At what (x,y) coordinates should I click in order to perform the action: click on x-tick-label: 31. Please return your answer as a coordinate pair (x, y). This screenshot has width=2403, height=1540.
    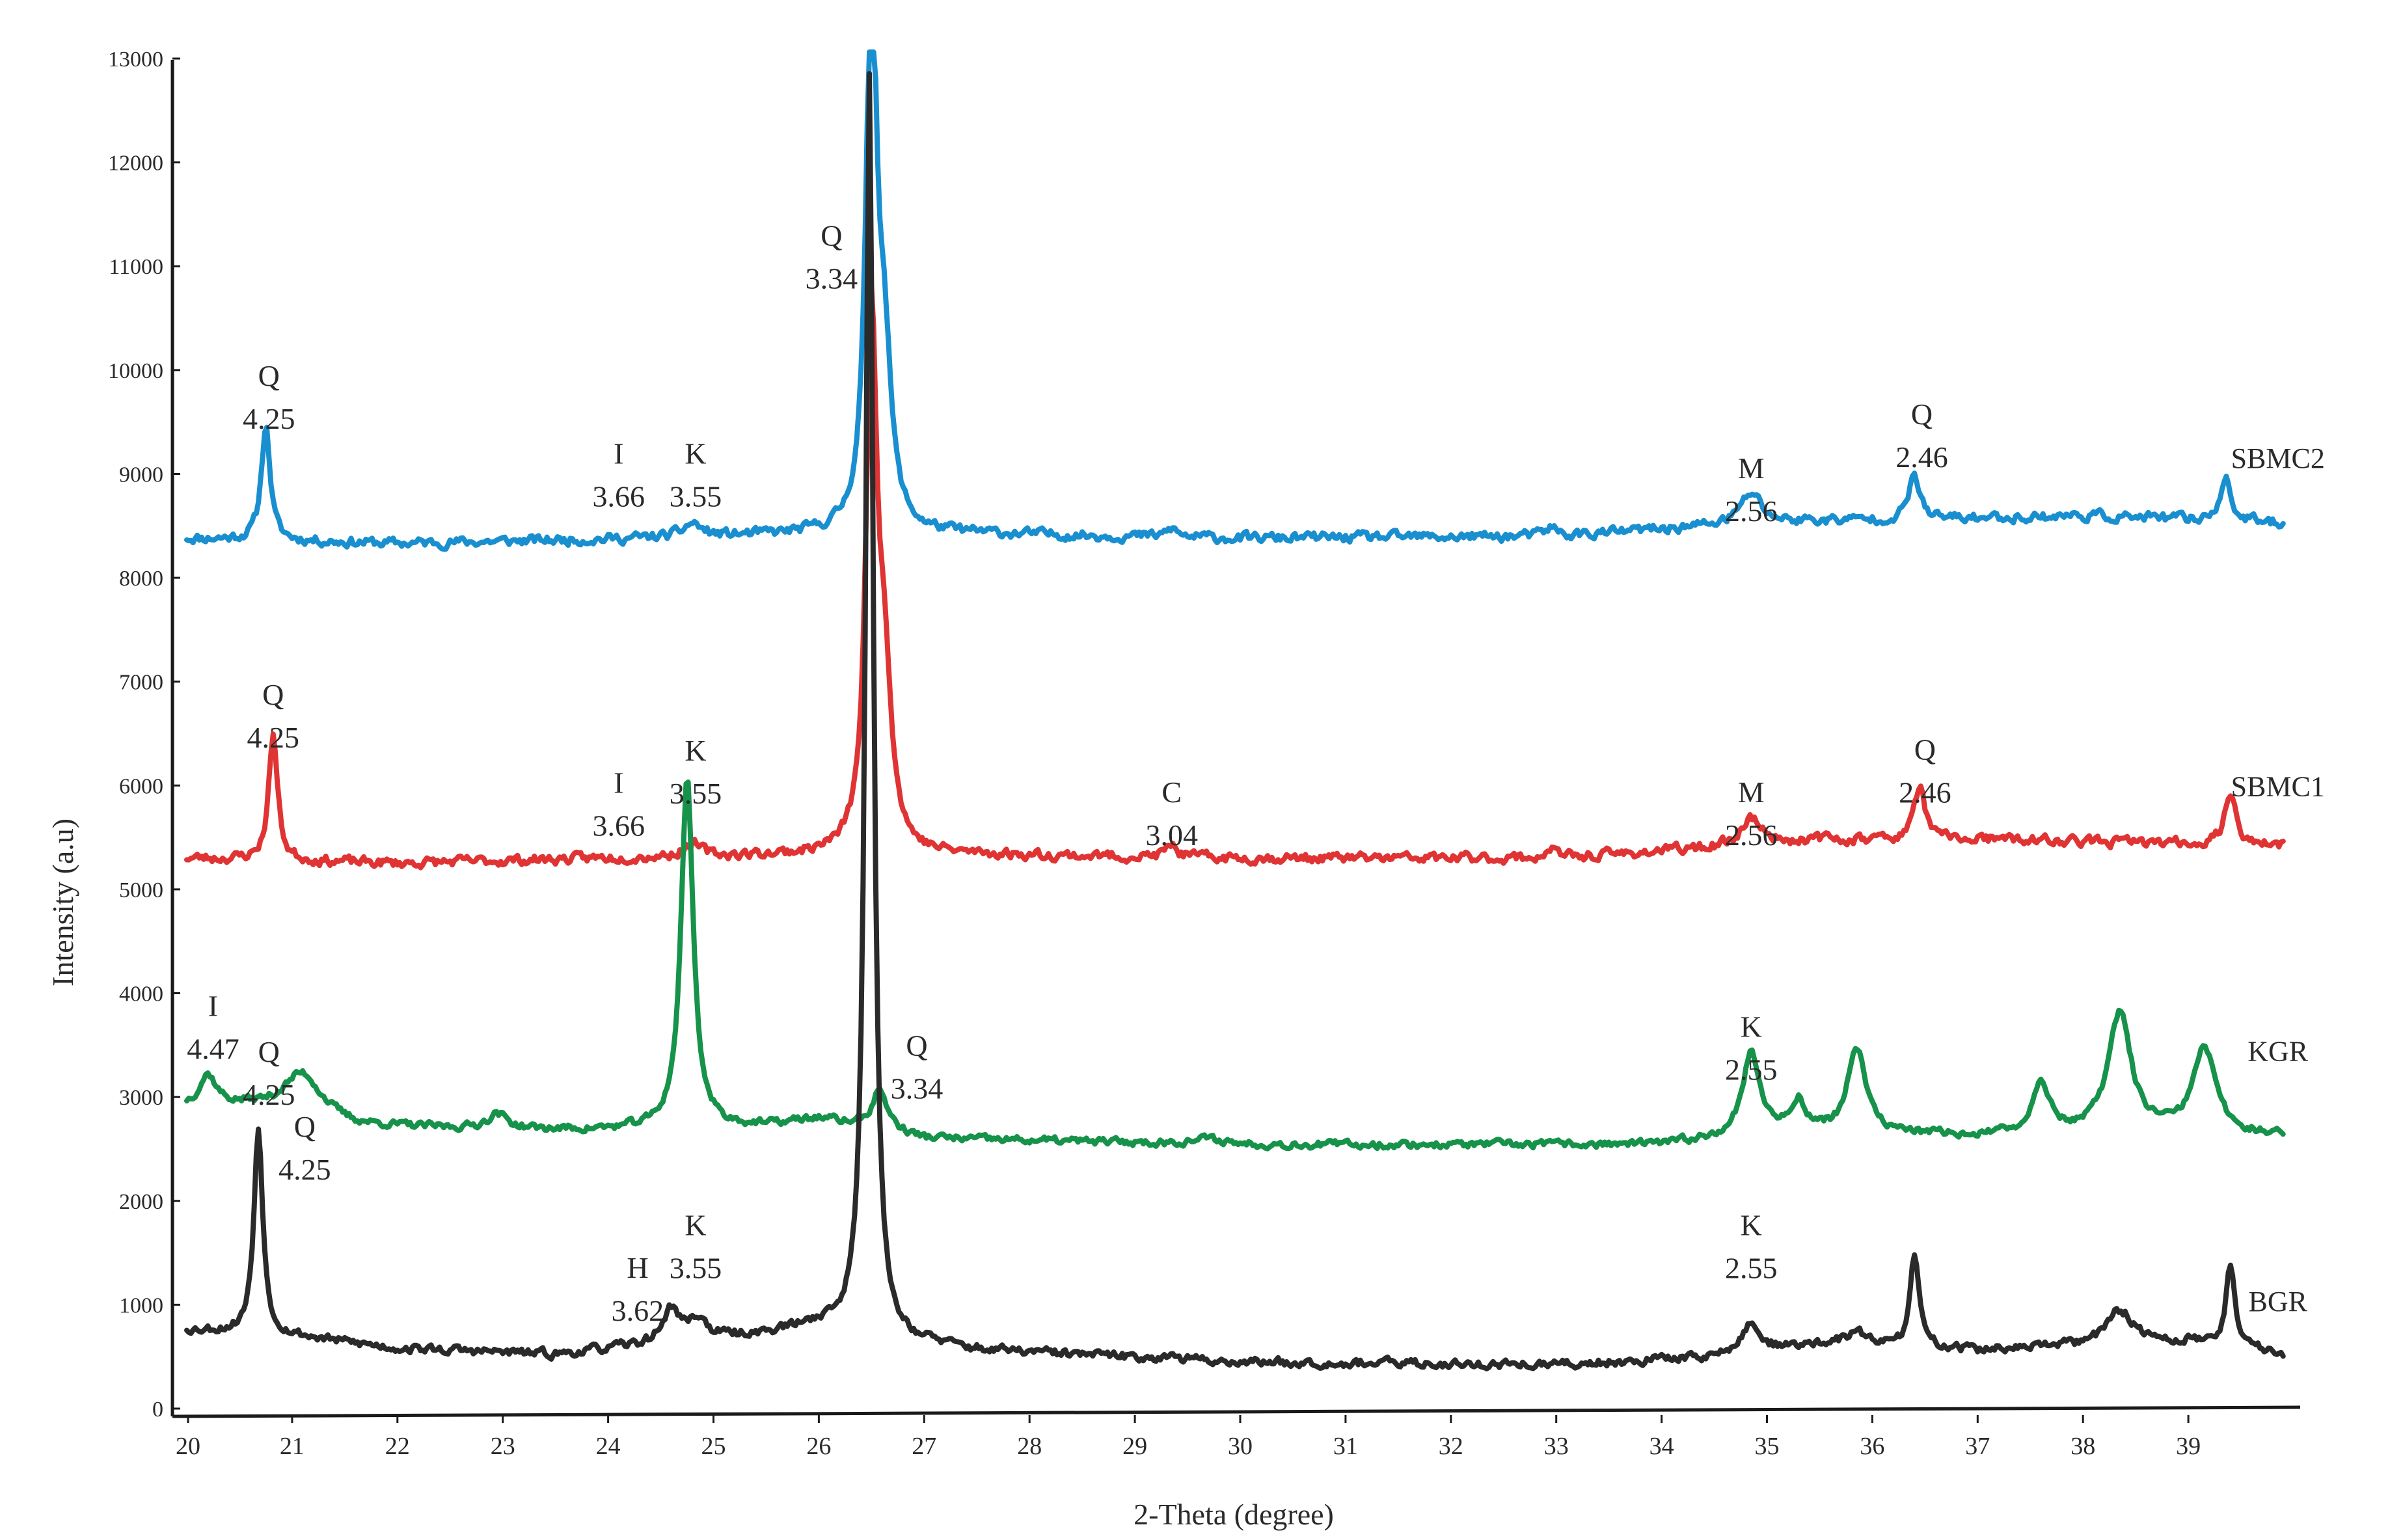
    Looking at the image, I should click on (1345, 1446).